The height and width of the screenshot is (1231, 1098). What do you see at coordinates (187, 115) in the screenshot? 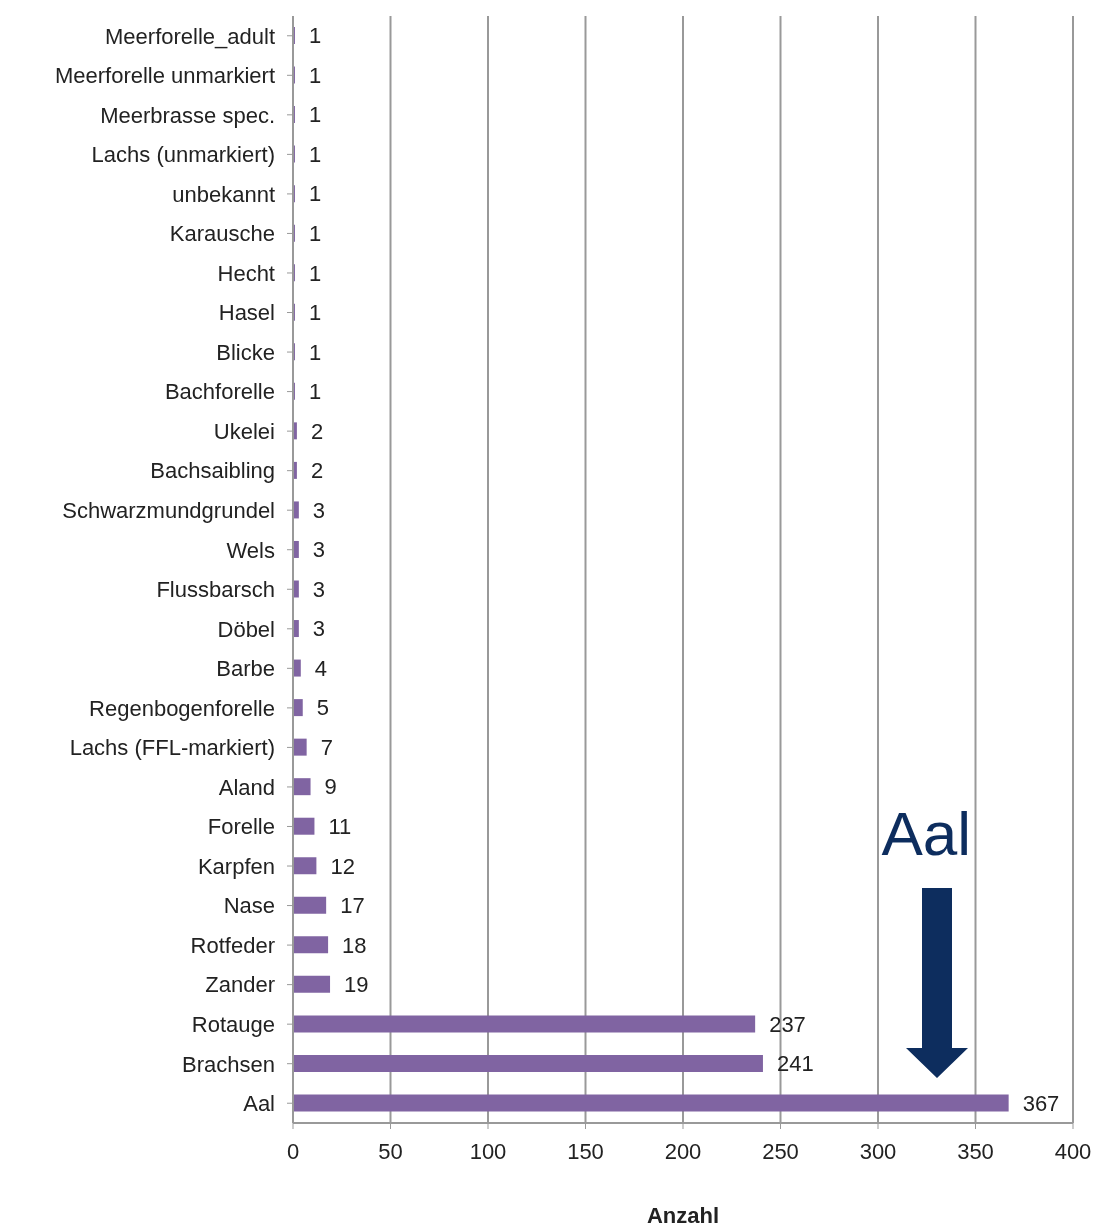
I see `y-tick-label: Meerbrasse spec.` at bounding box center [187, 115].